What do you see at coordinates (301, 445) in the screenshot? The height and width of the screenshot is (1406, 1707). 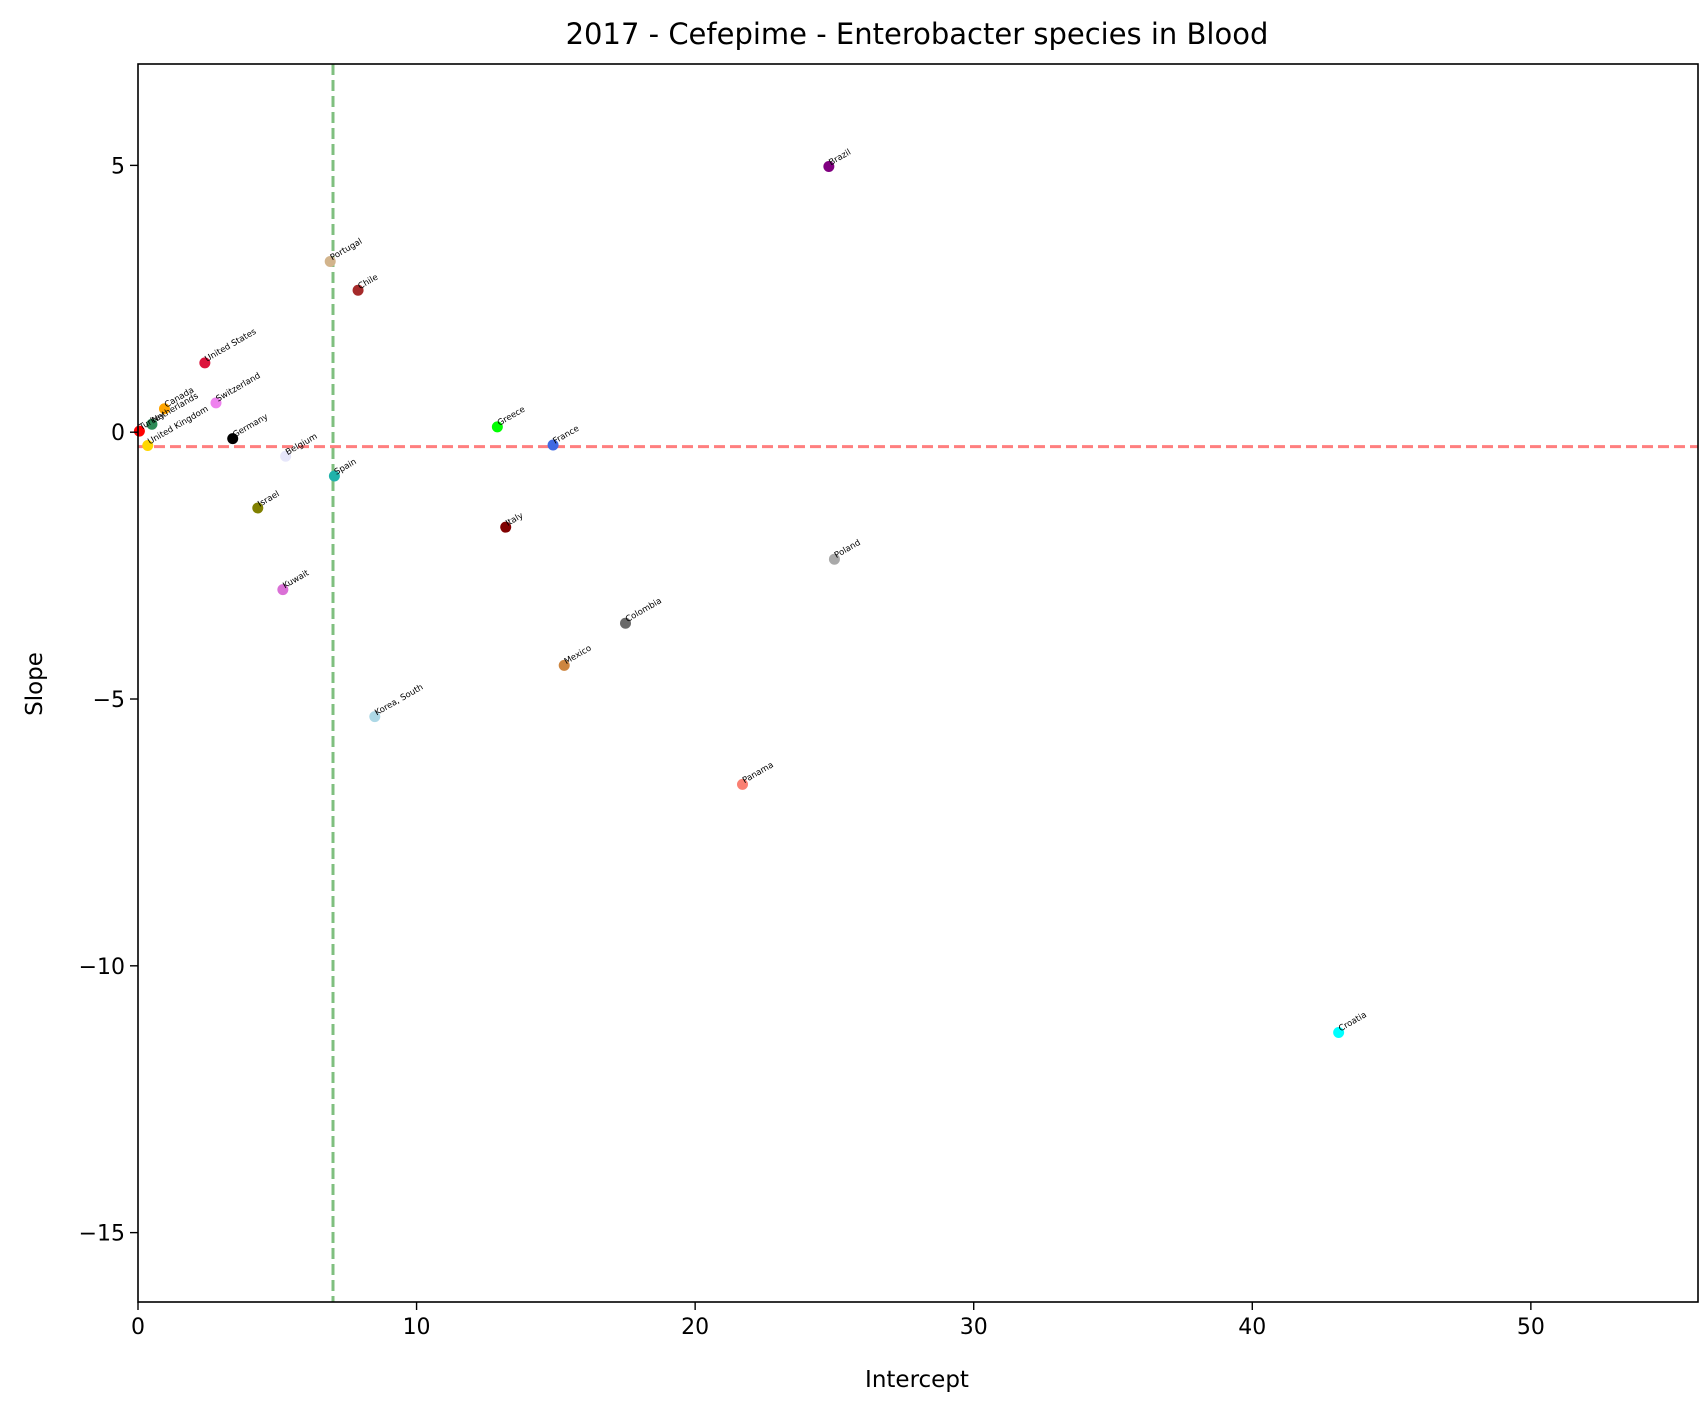 I see `point-label: Belgium` at bounding box center [301, 445].